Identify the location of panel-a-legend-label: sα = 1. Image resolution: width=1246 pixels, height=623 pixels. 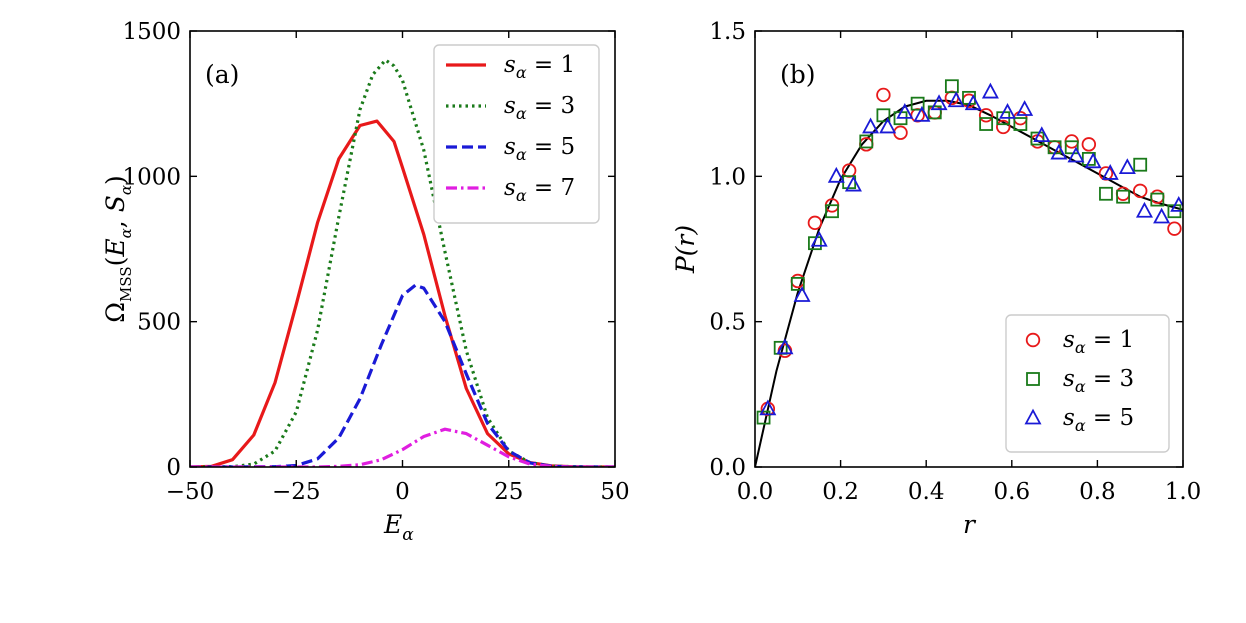
(539, 67).